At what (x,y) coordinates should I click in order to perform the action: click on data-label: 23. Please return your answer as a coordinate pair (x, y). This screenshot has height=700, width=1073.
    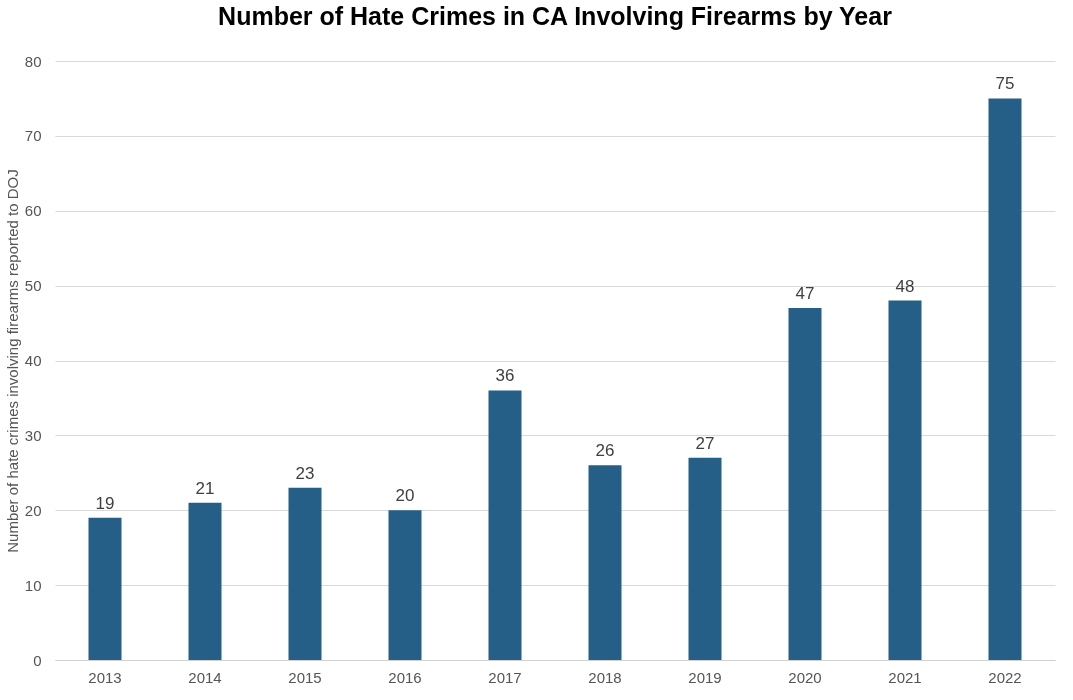
    Looking at the image, I should click on (305, 473).